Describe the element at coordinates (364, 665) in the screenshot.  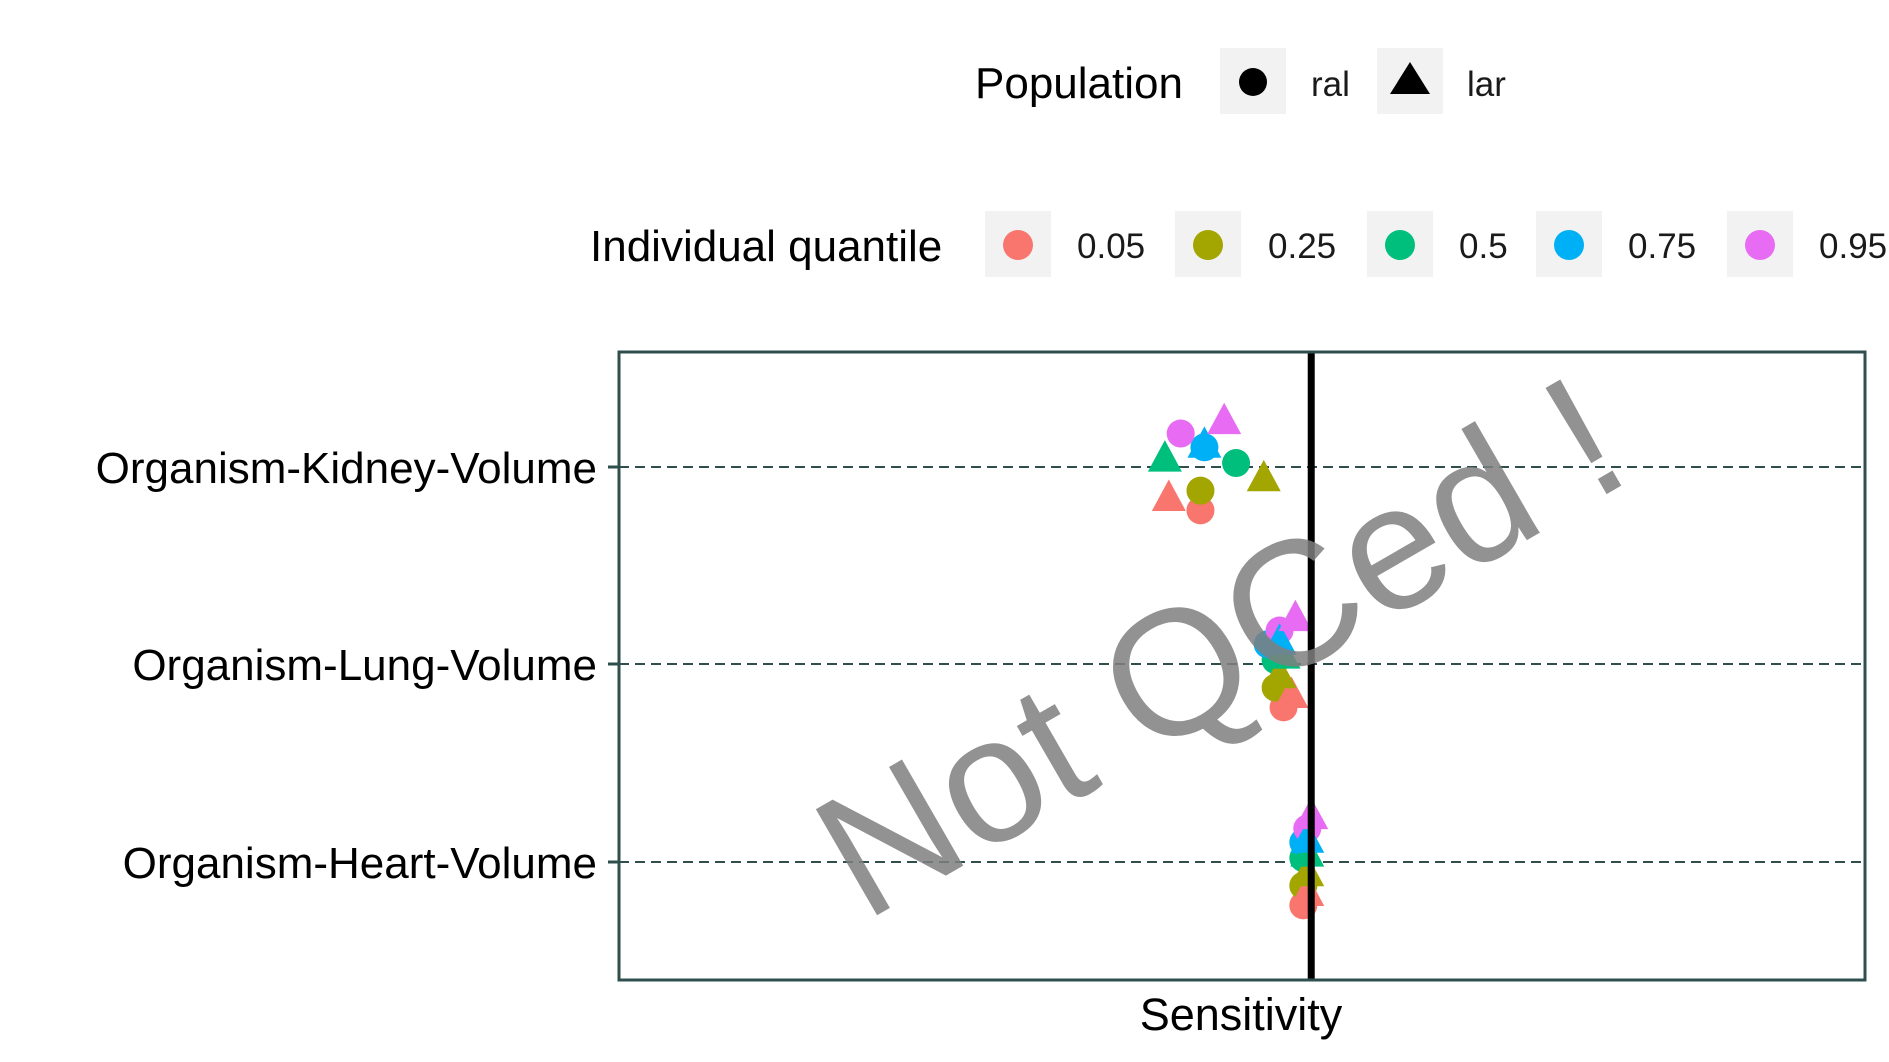
I see `y-tick-label-2: Organism-Lung-Volume` at that location.